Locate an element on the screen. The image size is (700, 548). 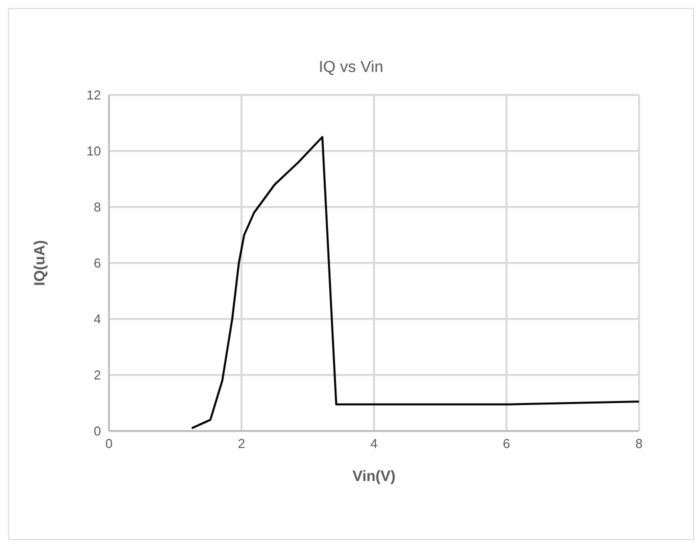
y-tick-label: 10 is located at coordinates (93, 151).